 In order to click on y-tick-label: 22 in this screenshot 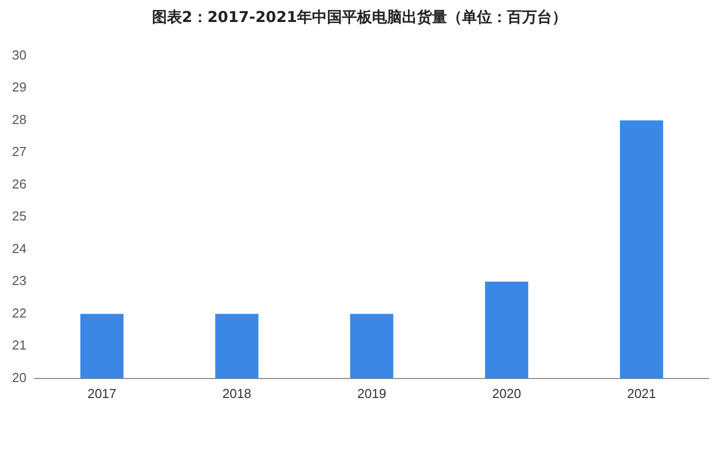, I will do `click(19, 312)`.